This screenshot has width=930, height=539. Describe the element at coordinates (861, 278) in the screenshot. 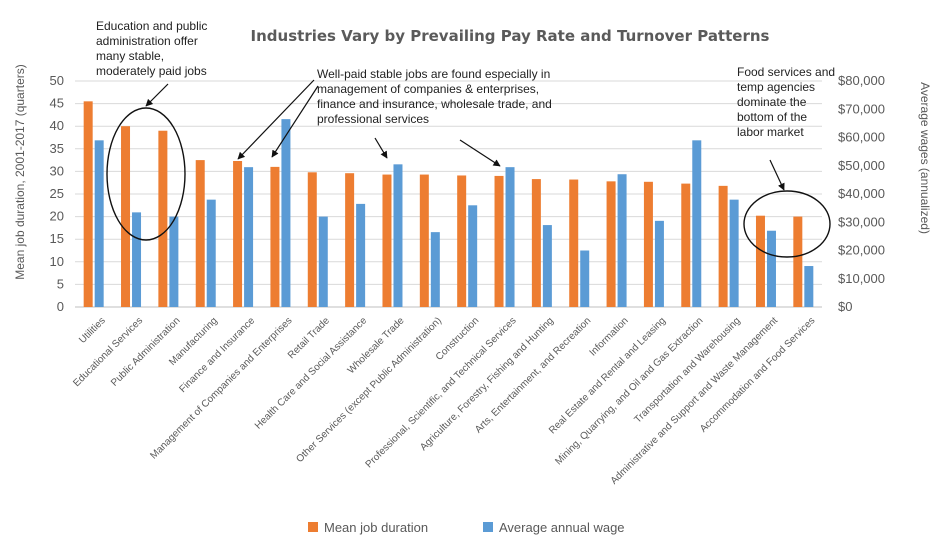

I see `y2-tick-label: $10,000` at that location.